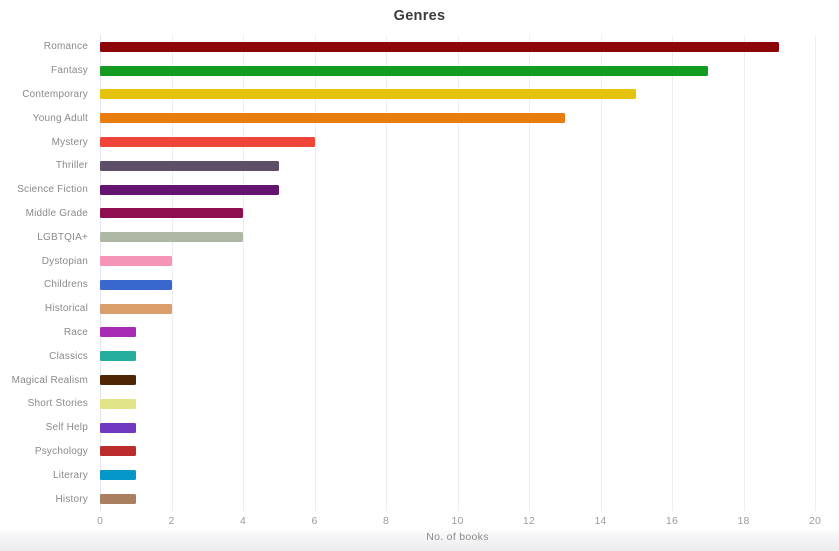 The image size is (839, 551). I want to click on bar-row-psychology, so click(457, 452).